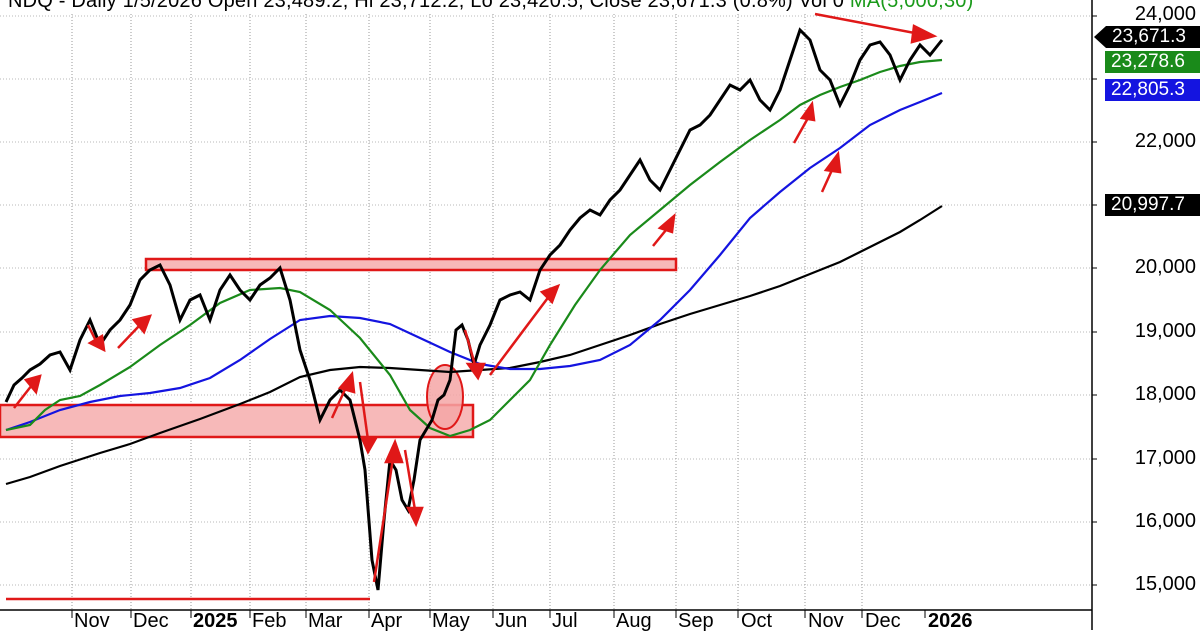 Image resolution: width=1200 pixels, height=635 pixels. Describe the element at coordinates (1152, 62) in the screenshot. I see `ma-short-tag: 23,278.6` at that location.